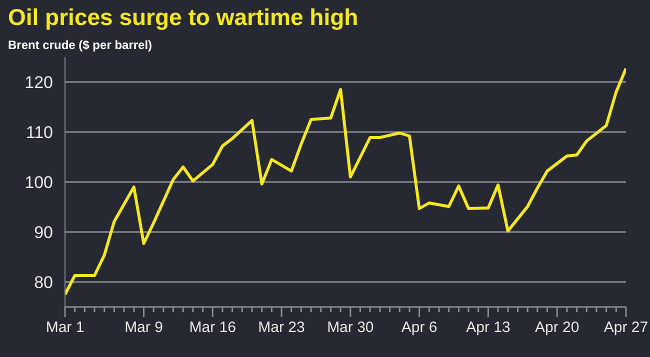 This screenshot has height=357, width=650. I want to click on y-tick-label: 110, so click(39, 132).